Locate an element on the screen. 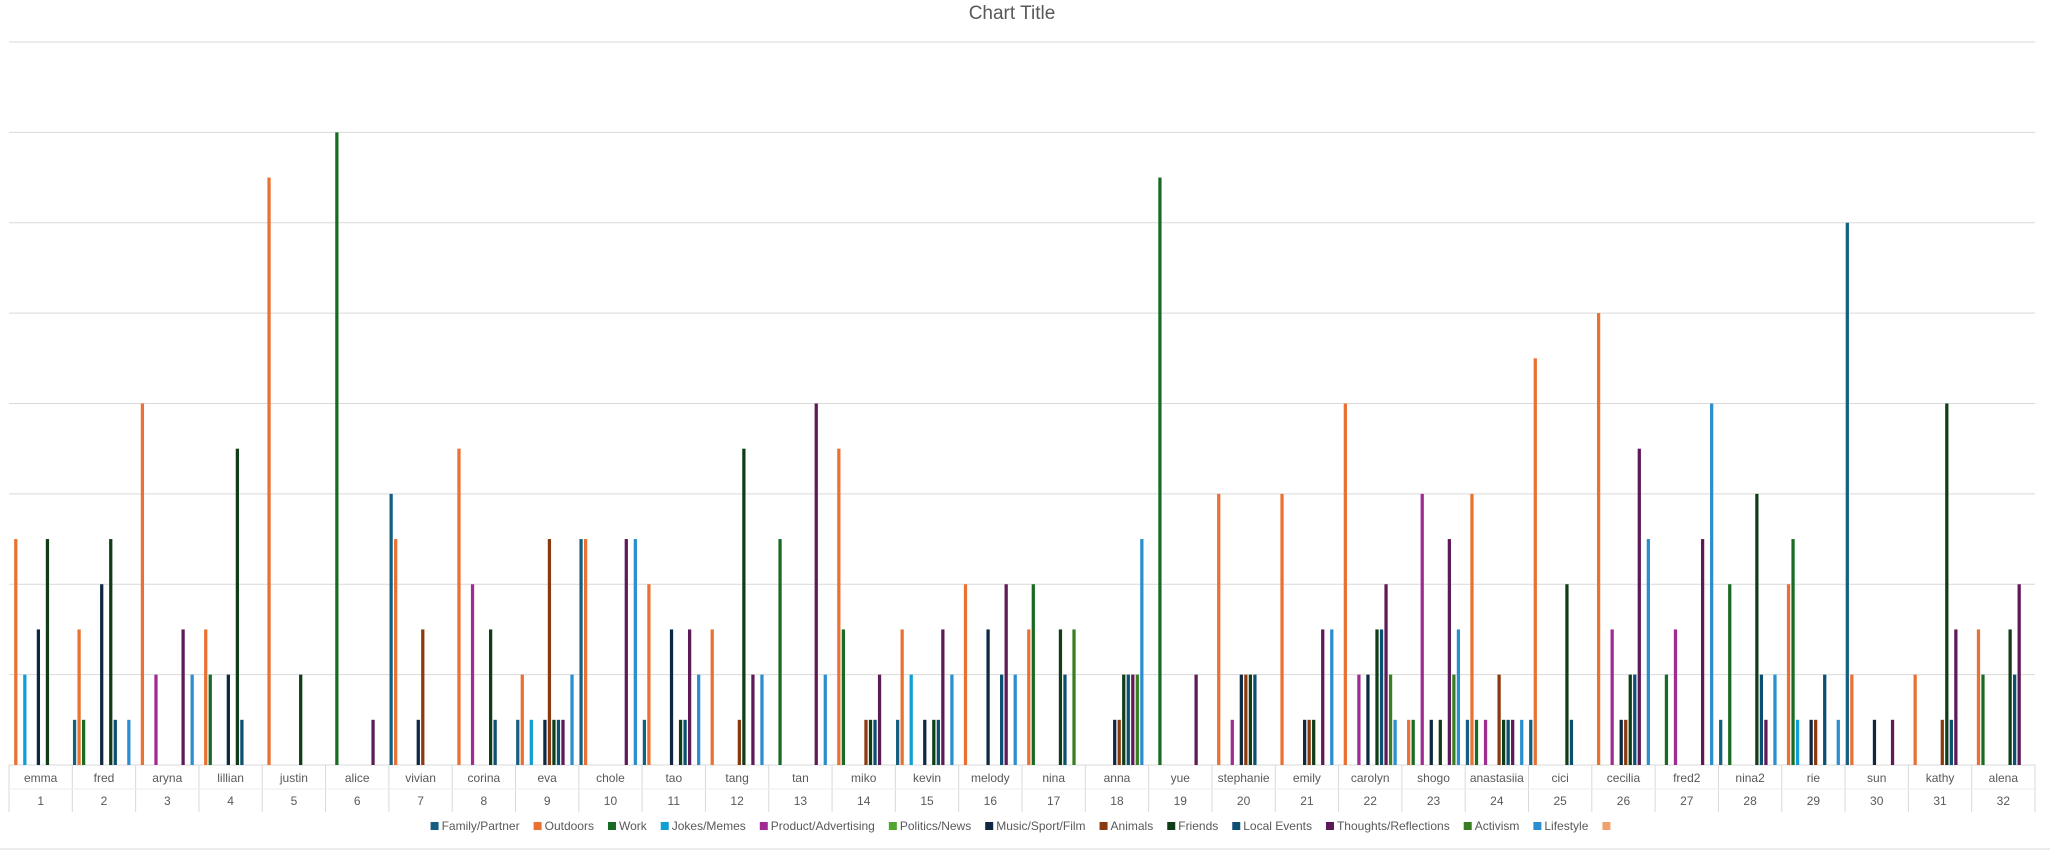 Image resolution: width=2050 pixels, height=854 pixels. x-tick-label: sun is located at coordinates (1876, 778).